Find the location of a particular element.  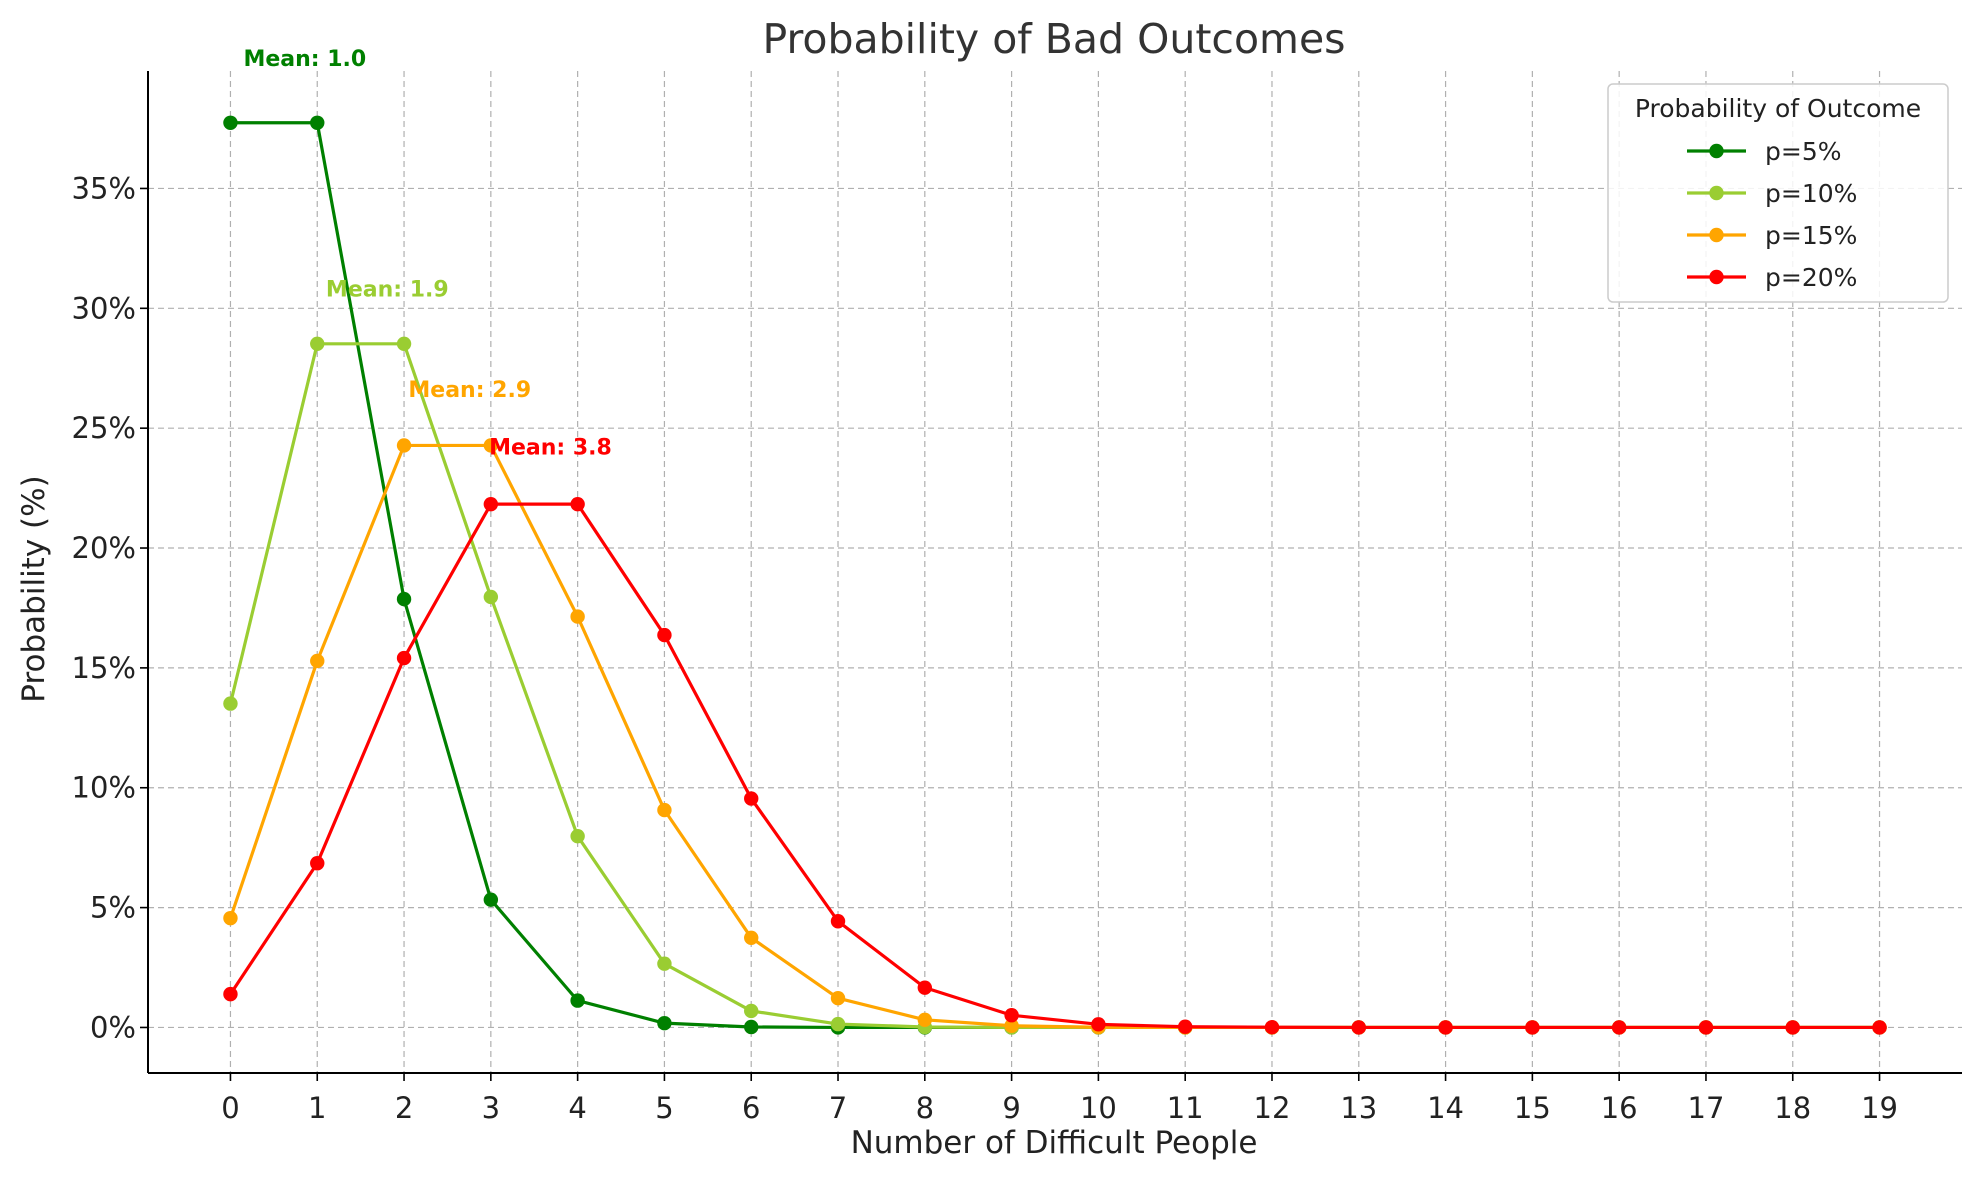

legend-box is located at coordinates (1778, 193).